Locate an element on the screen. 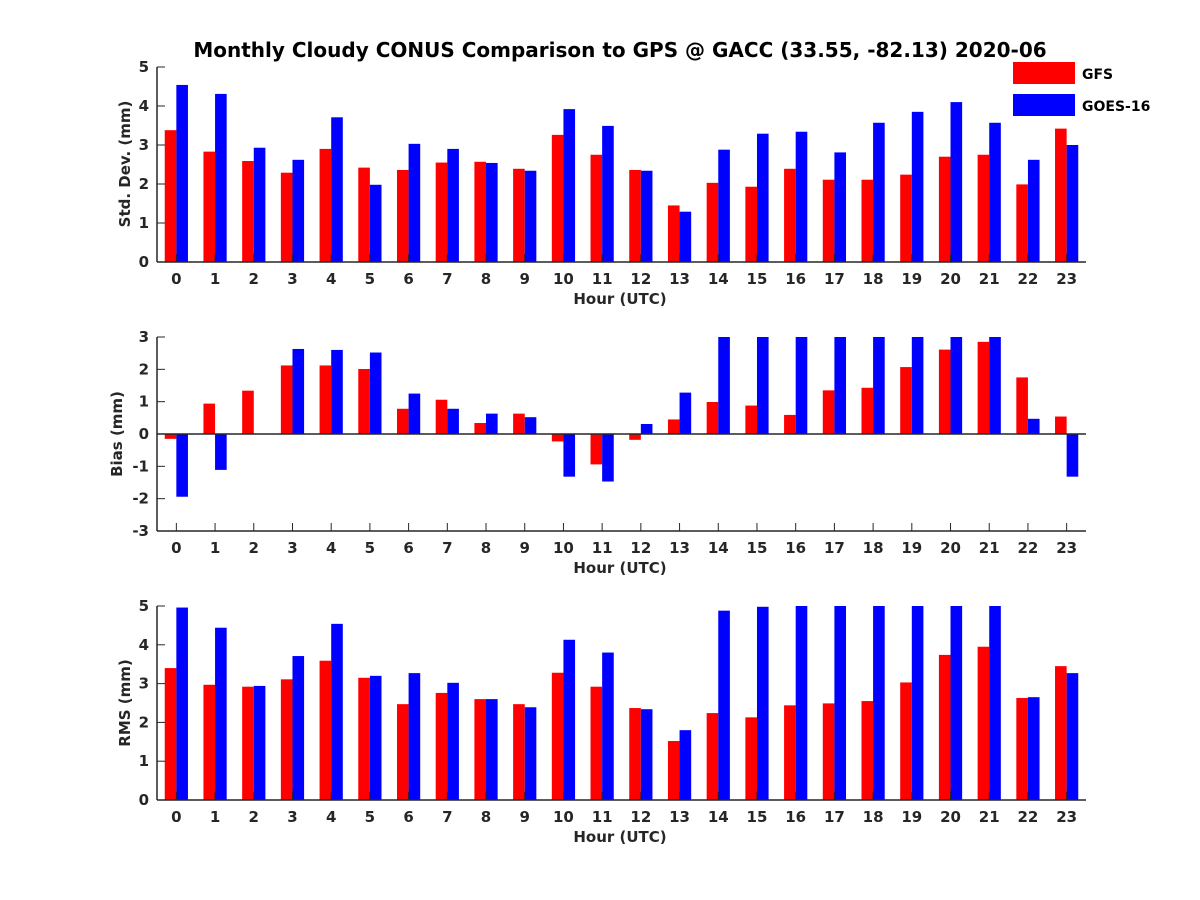 The width and height of the screenshot is (1200, 900). std-dev-x-tick-label: 8 is located at coordinates (486, 279).